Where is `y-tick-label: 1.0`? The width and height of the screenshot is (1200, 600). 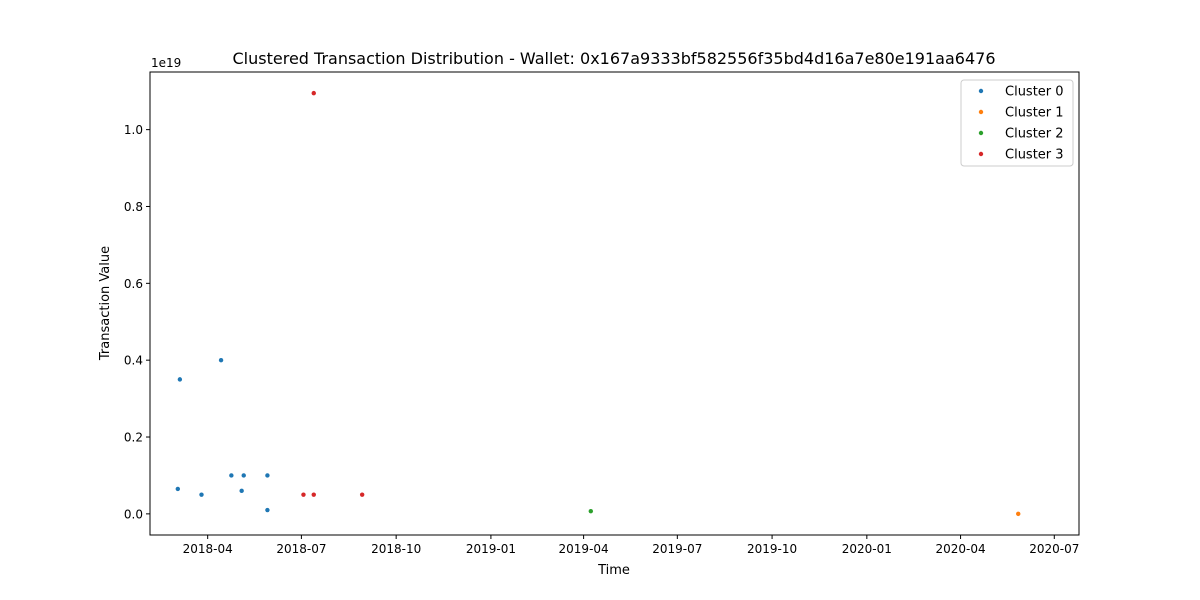 y-tick-label: 1.0 is located at coordinates (133, 130).